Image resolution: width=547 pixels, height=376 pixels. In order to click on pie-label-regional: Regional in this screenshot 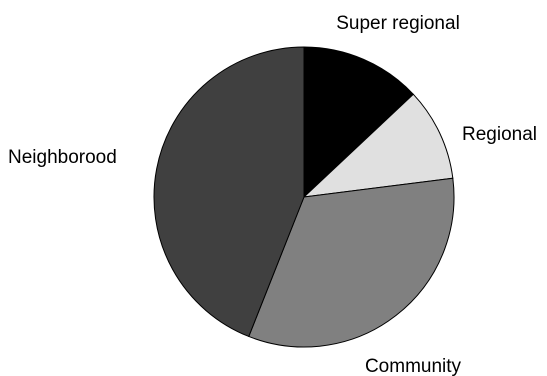, I will do `click(499, 134)`.